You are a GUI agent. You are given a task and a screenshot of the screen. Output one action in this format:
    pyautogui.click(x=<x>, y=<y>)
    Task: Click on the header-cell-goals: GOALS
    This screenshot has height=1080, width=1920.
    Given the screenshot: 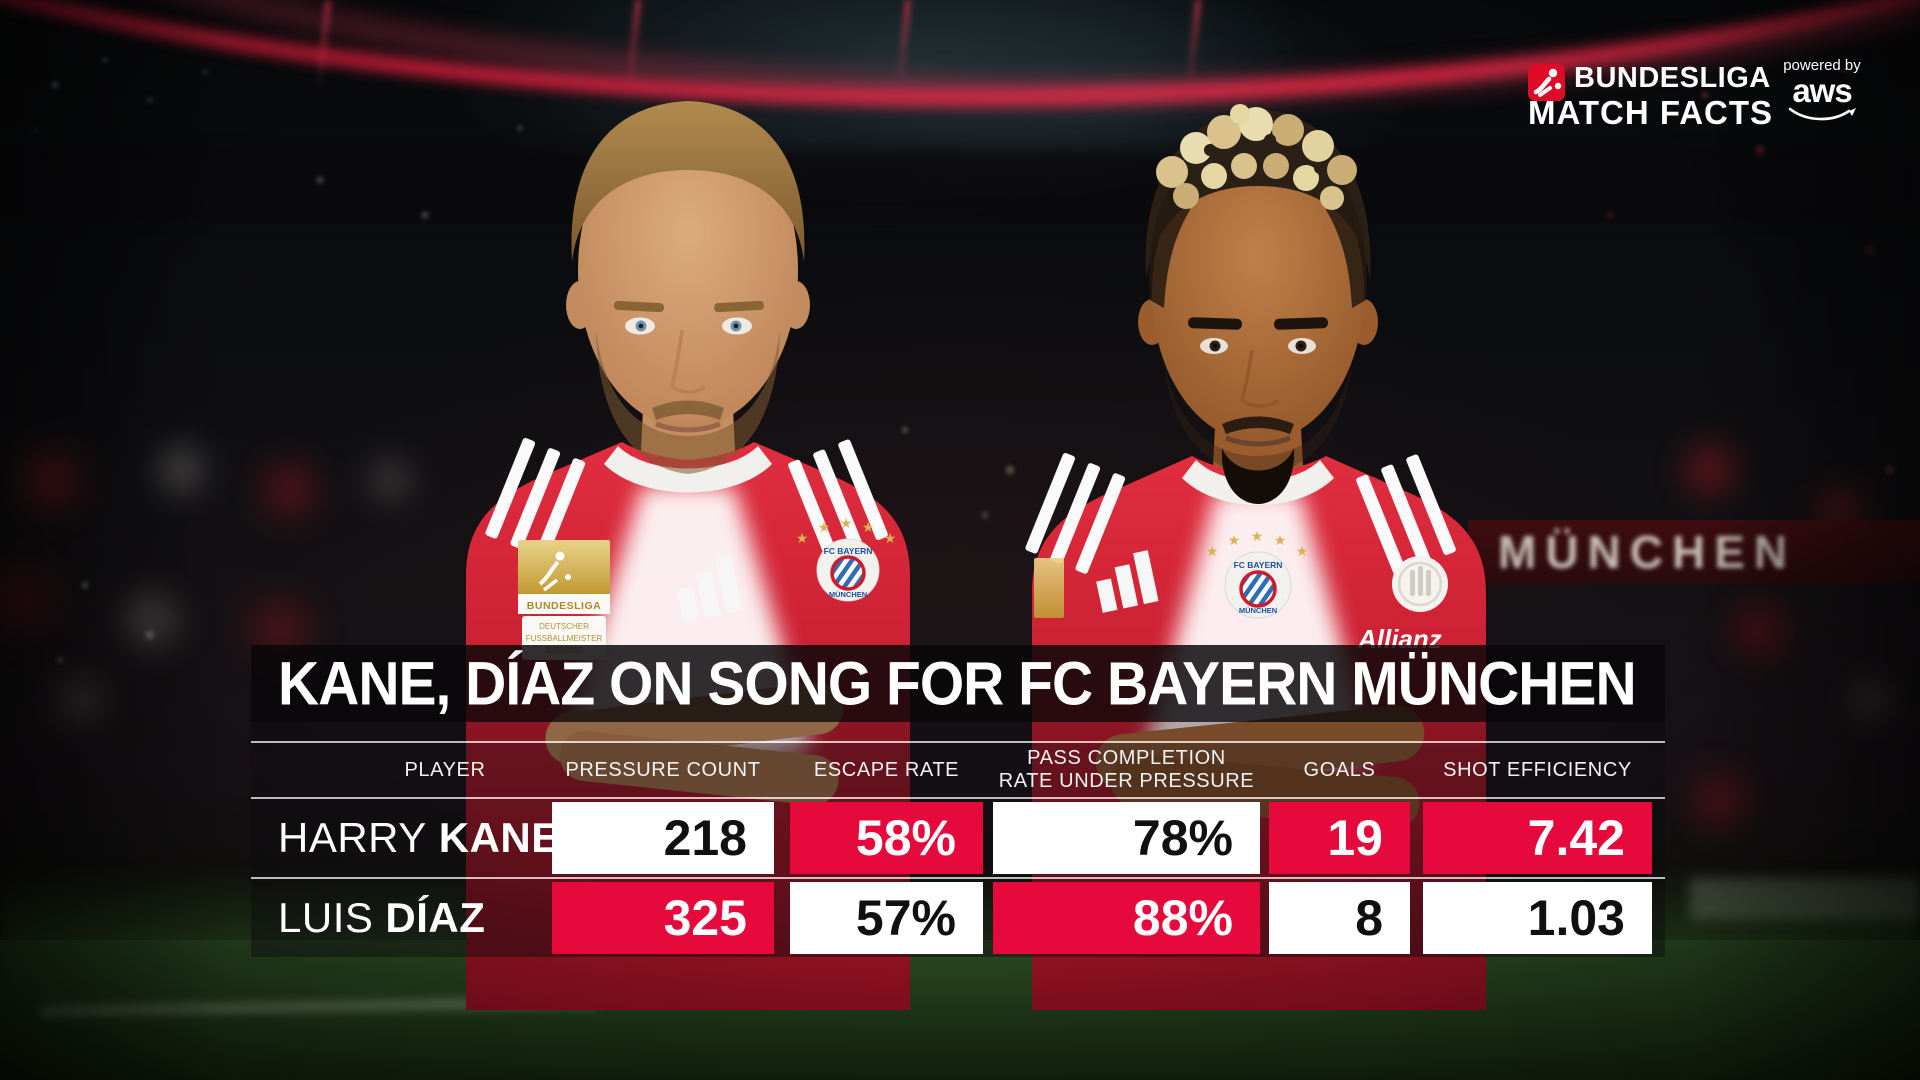 What is the action you would take?
    pyautogui.click(x=1339, y=769)
    